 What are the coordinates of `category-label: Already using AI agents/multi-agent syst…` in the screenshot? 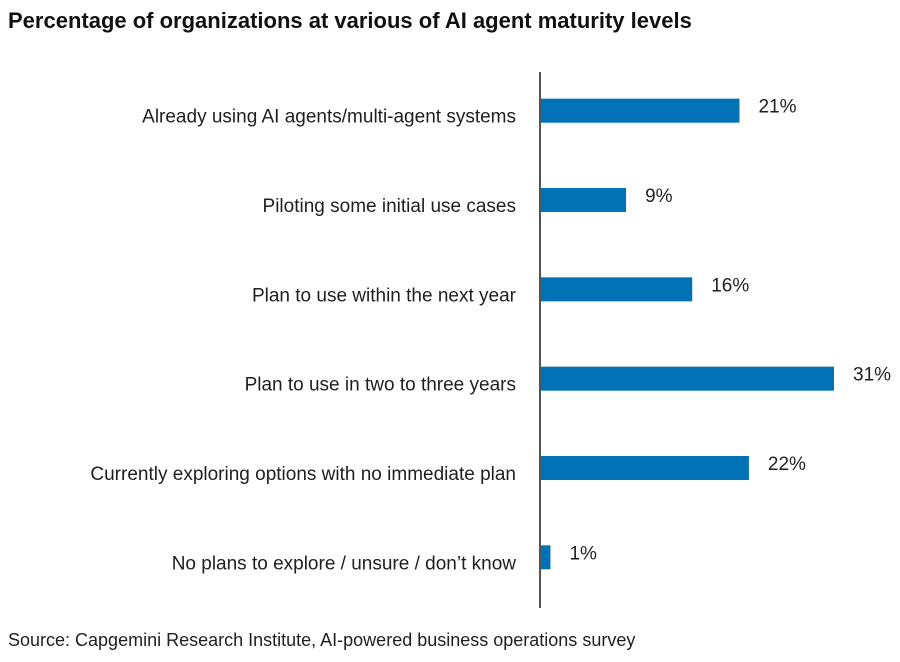 It's located at (329, 117).